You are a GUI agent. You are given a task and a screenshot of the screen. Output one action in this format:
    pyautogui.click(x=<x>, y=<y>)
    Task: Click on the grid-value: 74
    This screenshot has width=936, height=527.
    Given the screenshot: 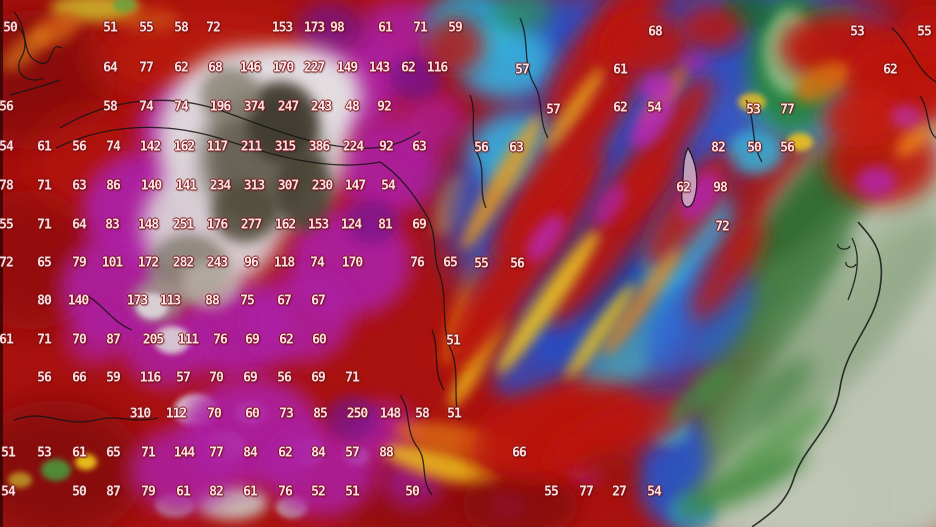 What is the action you would take?
    pyautogui.click(x=317, y=263)
    